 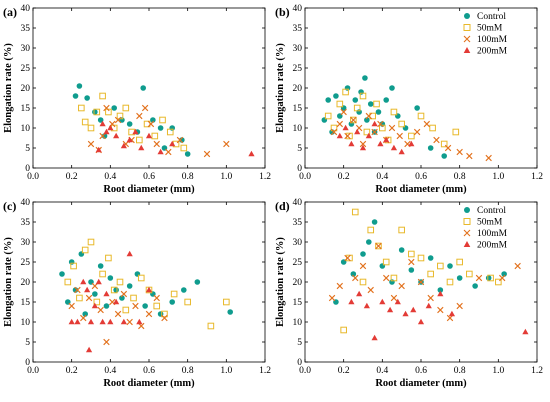 What do you see at coordinates (10, 12) in the screenshot?
I see `panel-label: (a)` at bounding box center [10, 12].